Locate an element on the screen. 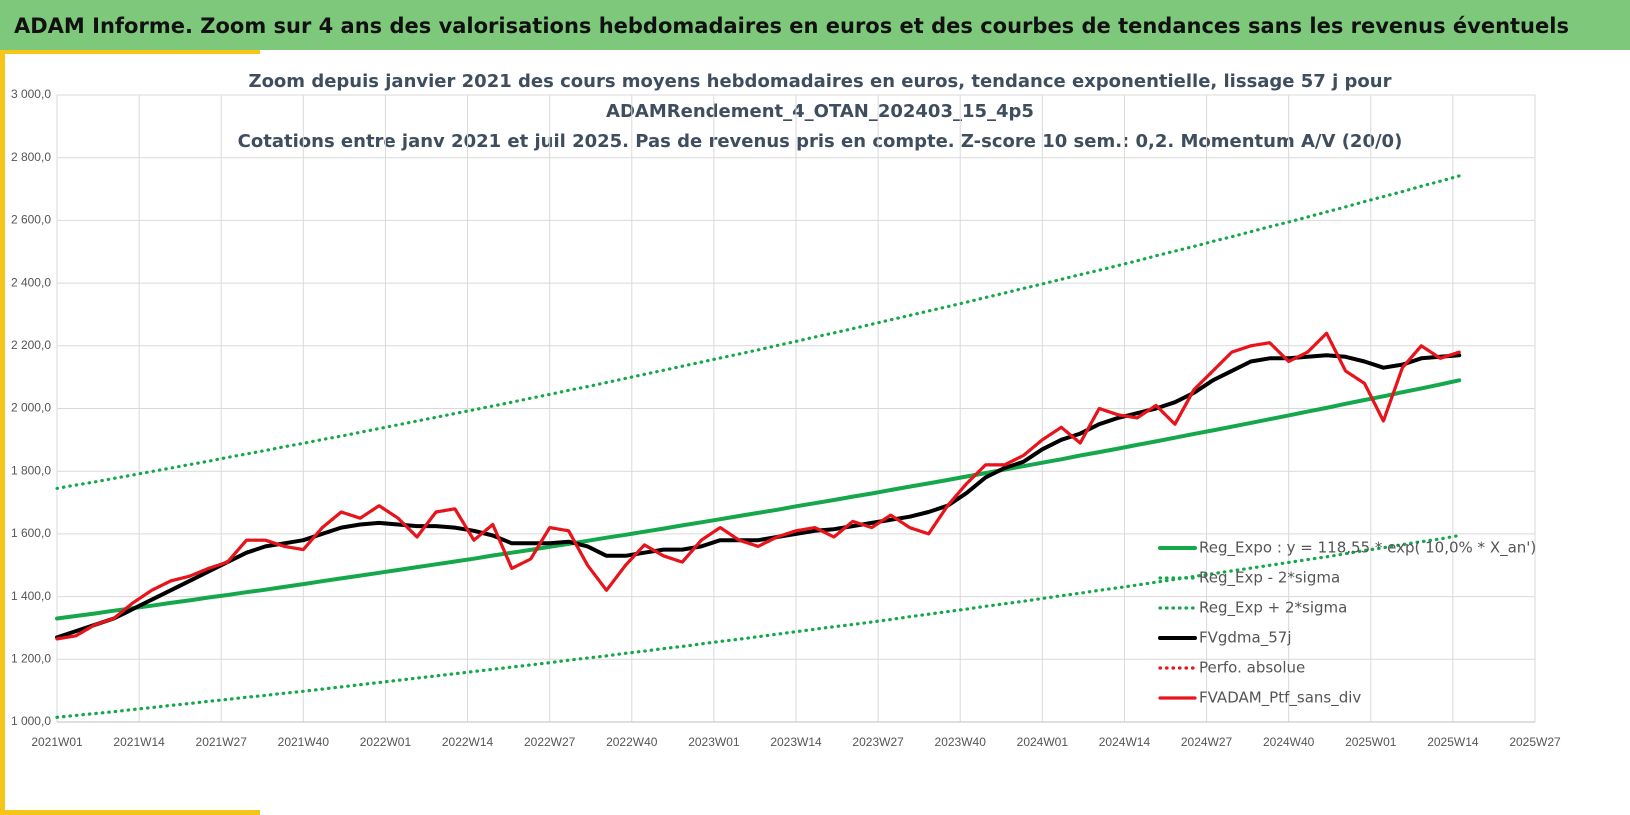 The height and width of the screenshot is (815, 1630). x-tick-label: 2021W40 is located at coordinates (304, 742).